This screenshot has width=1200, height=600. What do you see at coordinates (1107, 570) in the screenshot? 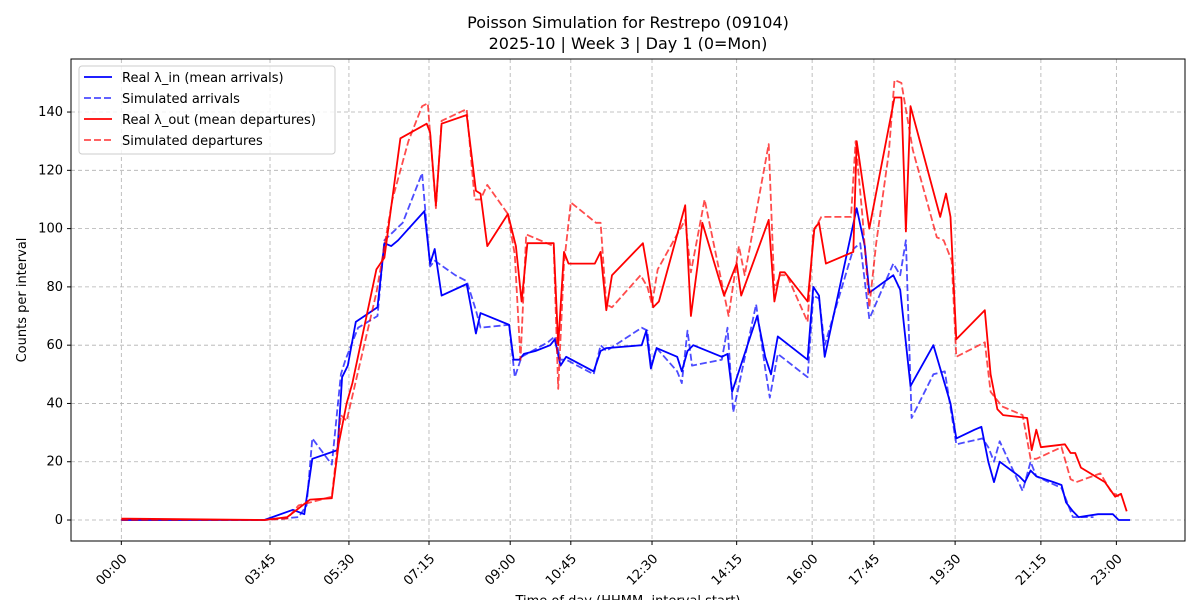
I see `x-tick-label: 23:00` at bounding box center [1107, 570].